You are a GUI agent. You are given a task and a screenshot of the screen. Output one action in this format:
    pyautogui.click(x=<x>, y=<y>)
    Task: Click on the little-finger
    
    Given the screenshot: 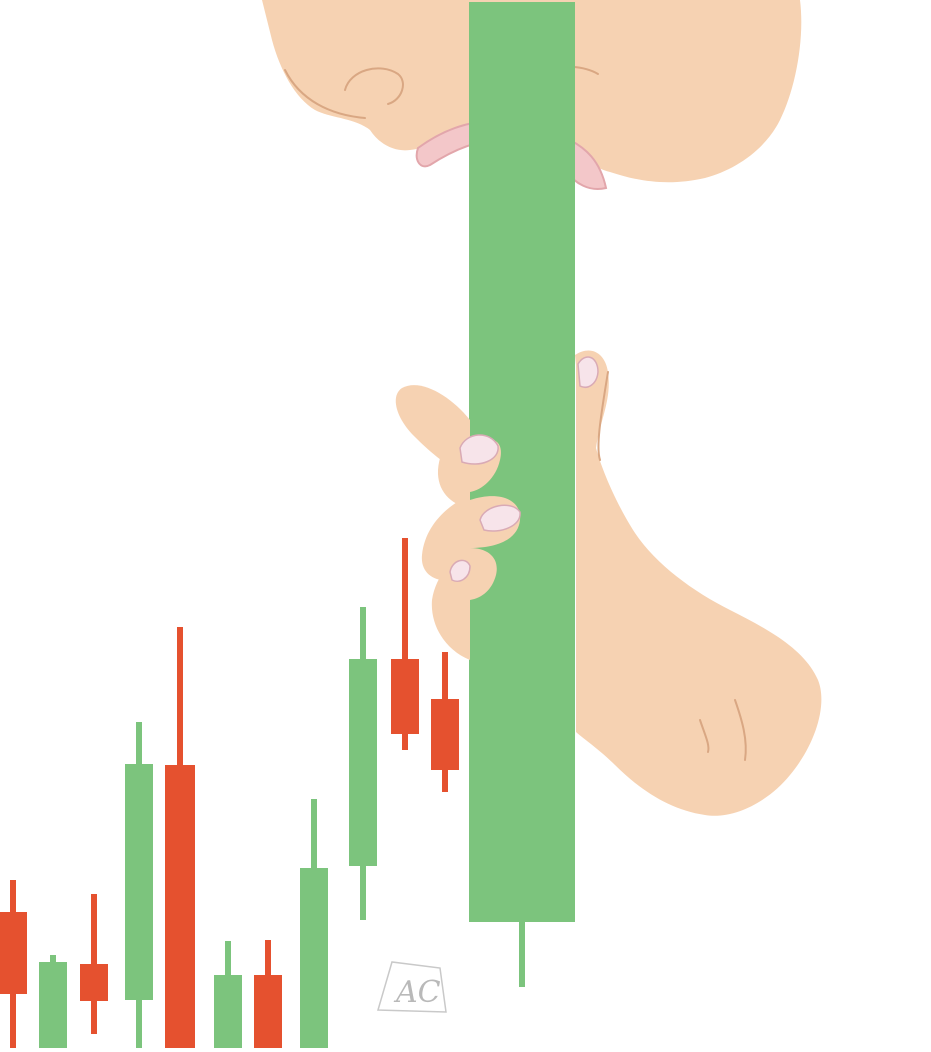 What is the action you would take?
    pyautogui.click(x=464, y=604)
    